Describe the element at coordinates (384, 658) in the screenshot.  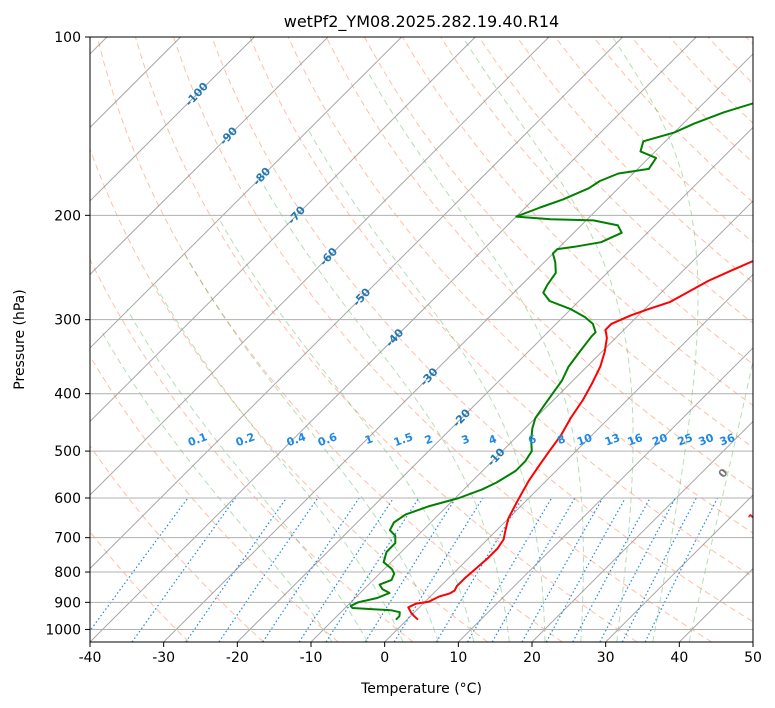
I see `x-tick-label: 0` at that location.